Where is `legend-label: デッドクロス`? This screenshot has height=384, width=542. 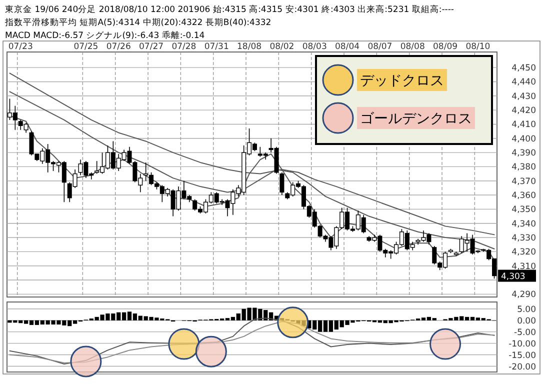
legend-label: デッドクロス is located at coordinates (402, 81).